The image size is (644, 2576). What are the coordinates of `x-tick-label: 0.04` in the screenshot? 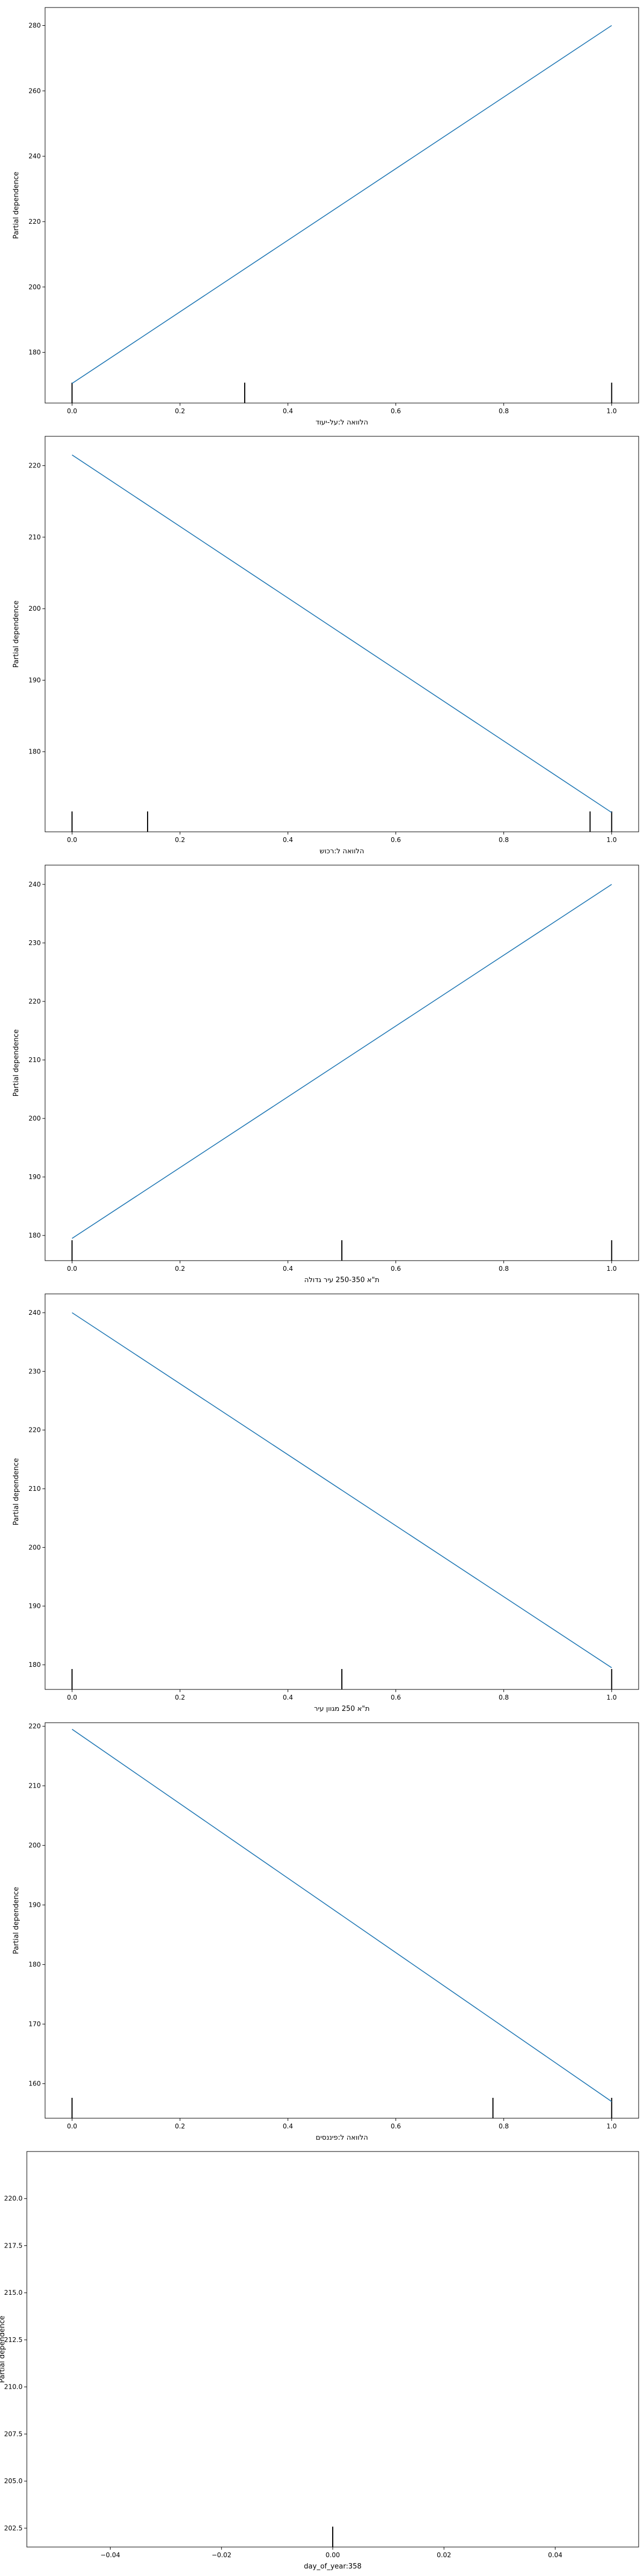 It's located at (555, 2555).